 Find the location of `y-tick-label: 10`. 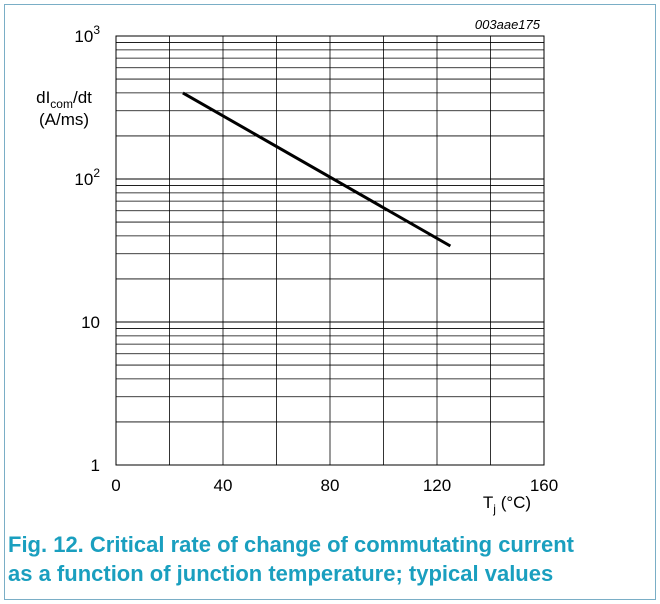

y-tick-label: 10 is located at coordinates (90, 322).